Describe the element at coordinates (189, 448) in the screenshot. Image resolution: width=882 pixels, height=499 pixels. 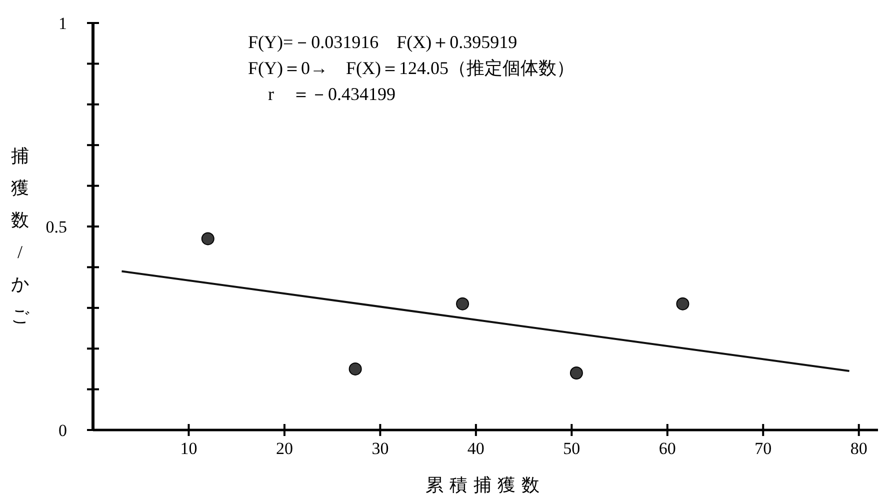
I see `x-tick-label: 10` at that location.